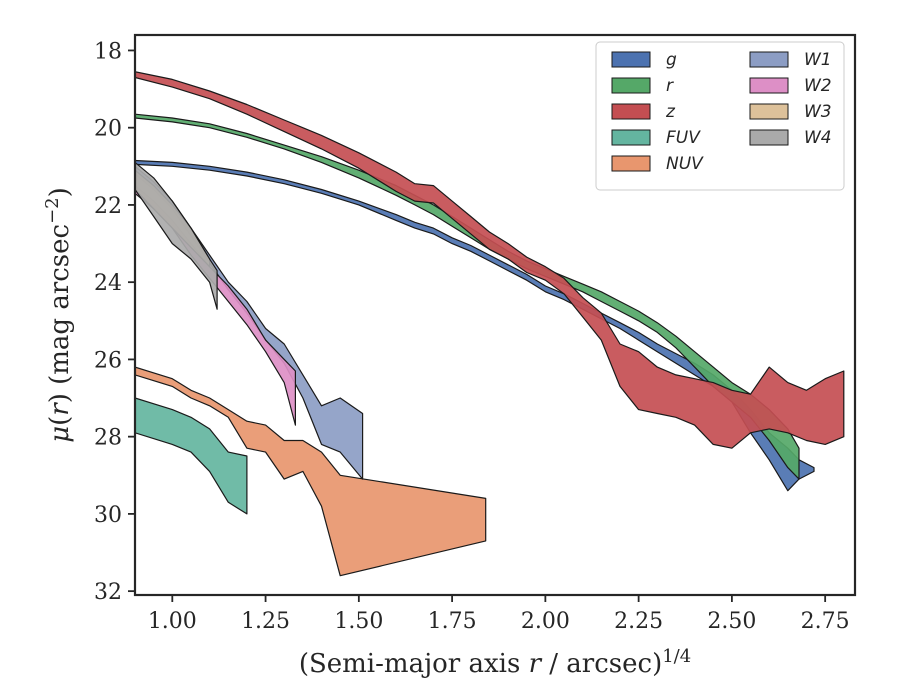  Describe the element at coordinates (176, 235) in the screenshot. I see `band-w4` at that location.